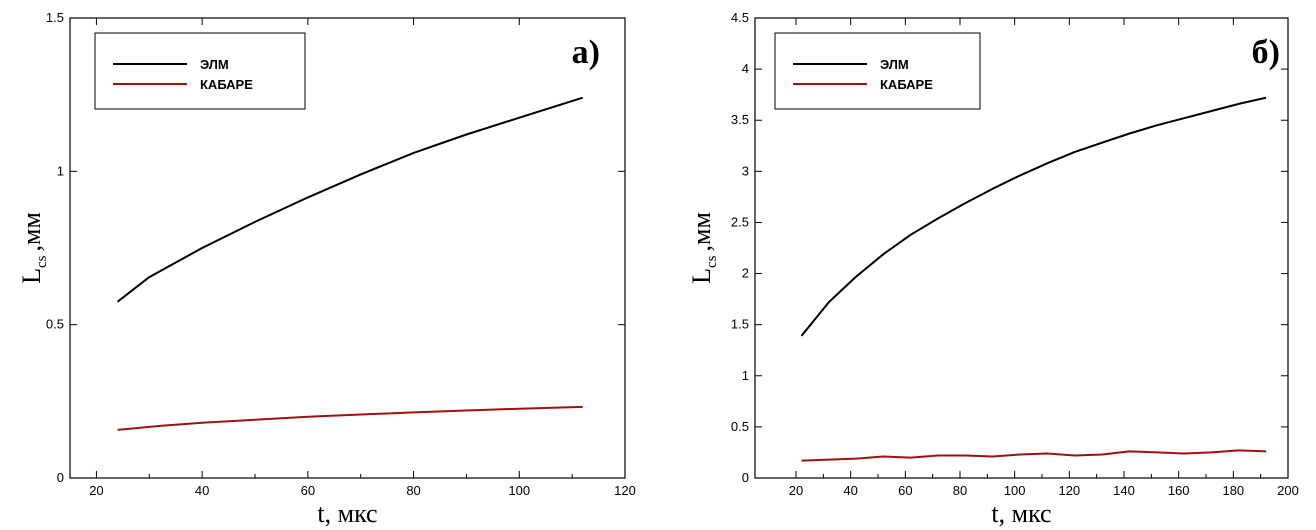 Image resolution: width=1316 pixels, height=530 pixels. I want to click on x-tick-label: 200, so click(1288, 490).